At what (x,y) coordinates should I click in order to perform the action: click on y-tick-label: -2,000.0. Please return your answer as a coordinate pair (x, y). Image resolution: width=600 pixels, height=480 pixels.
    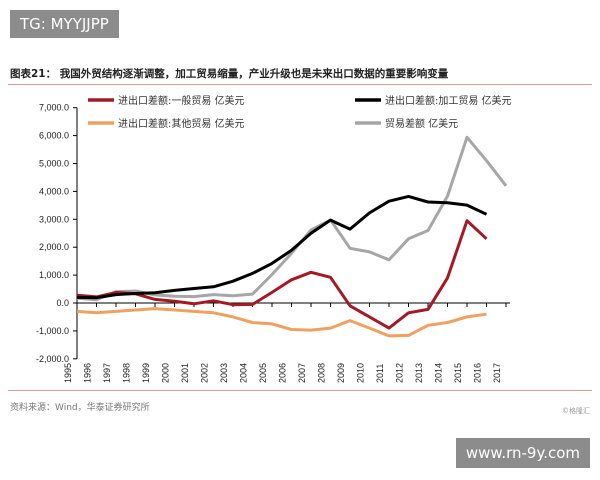
    Looking at the image, I should click on (52, 359).